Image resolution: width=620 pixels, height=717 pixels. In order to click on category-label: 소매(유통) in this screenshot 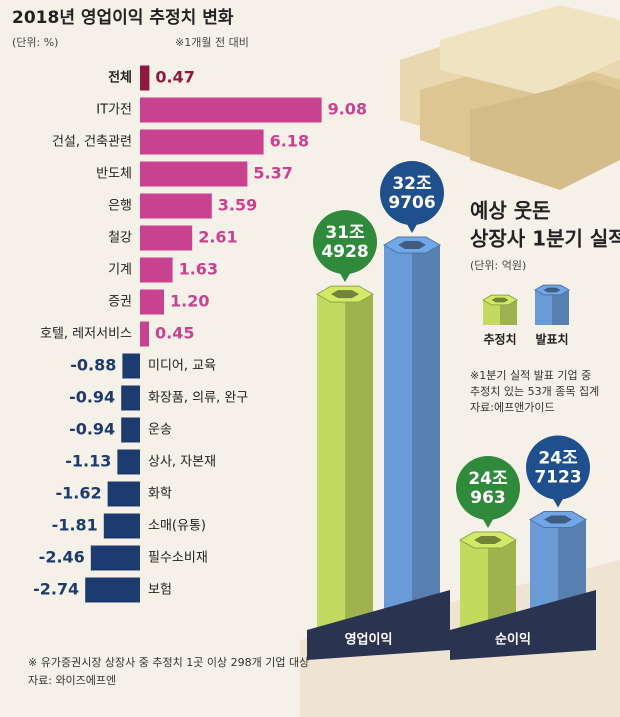, I will do `click(177, 526)`.